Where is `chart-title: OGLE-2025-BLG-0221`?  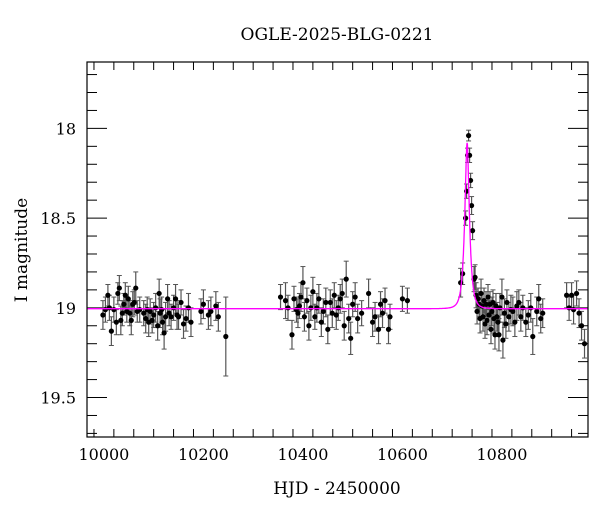 chart-title: OGLE-2025-BLG-0221 is located at coordinates (337, 35).